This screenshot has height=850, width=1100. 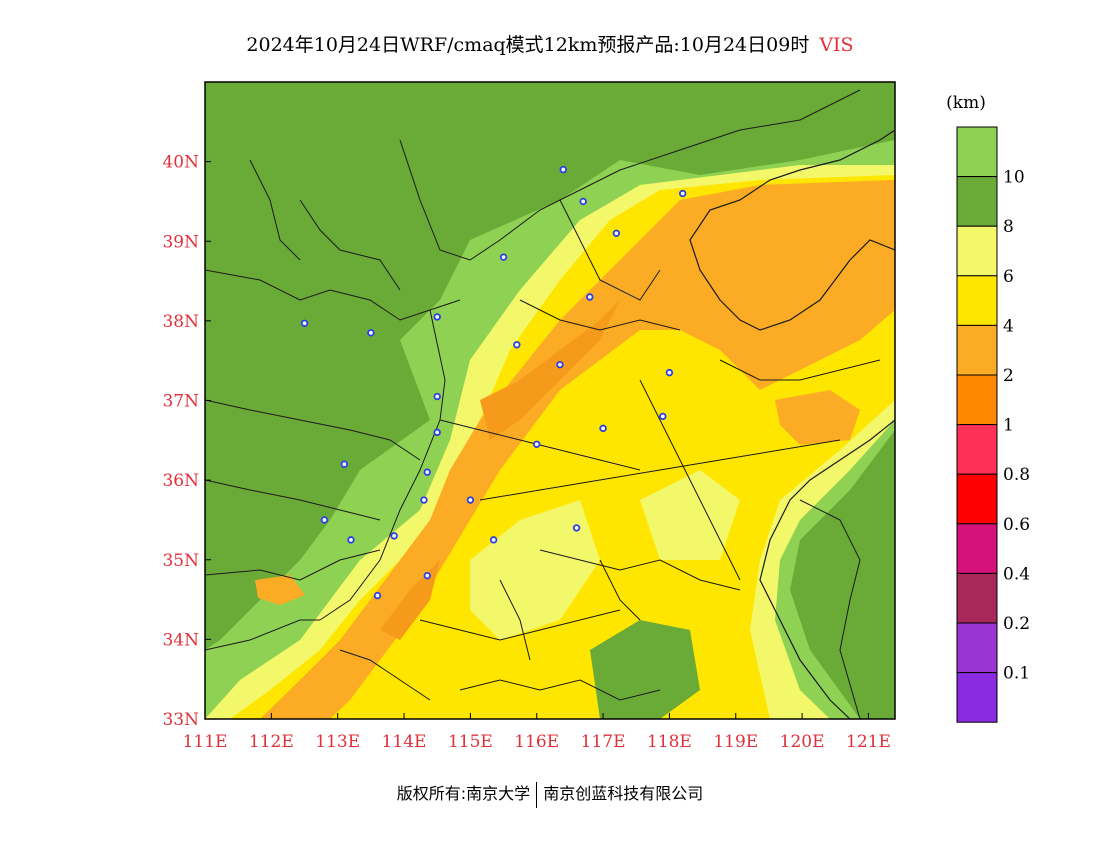 What do you see at coordinates (1008, 277) in the screenshot?
I see `colorbar-label: 6` at bounding box center [1008, 277].